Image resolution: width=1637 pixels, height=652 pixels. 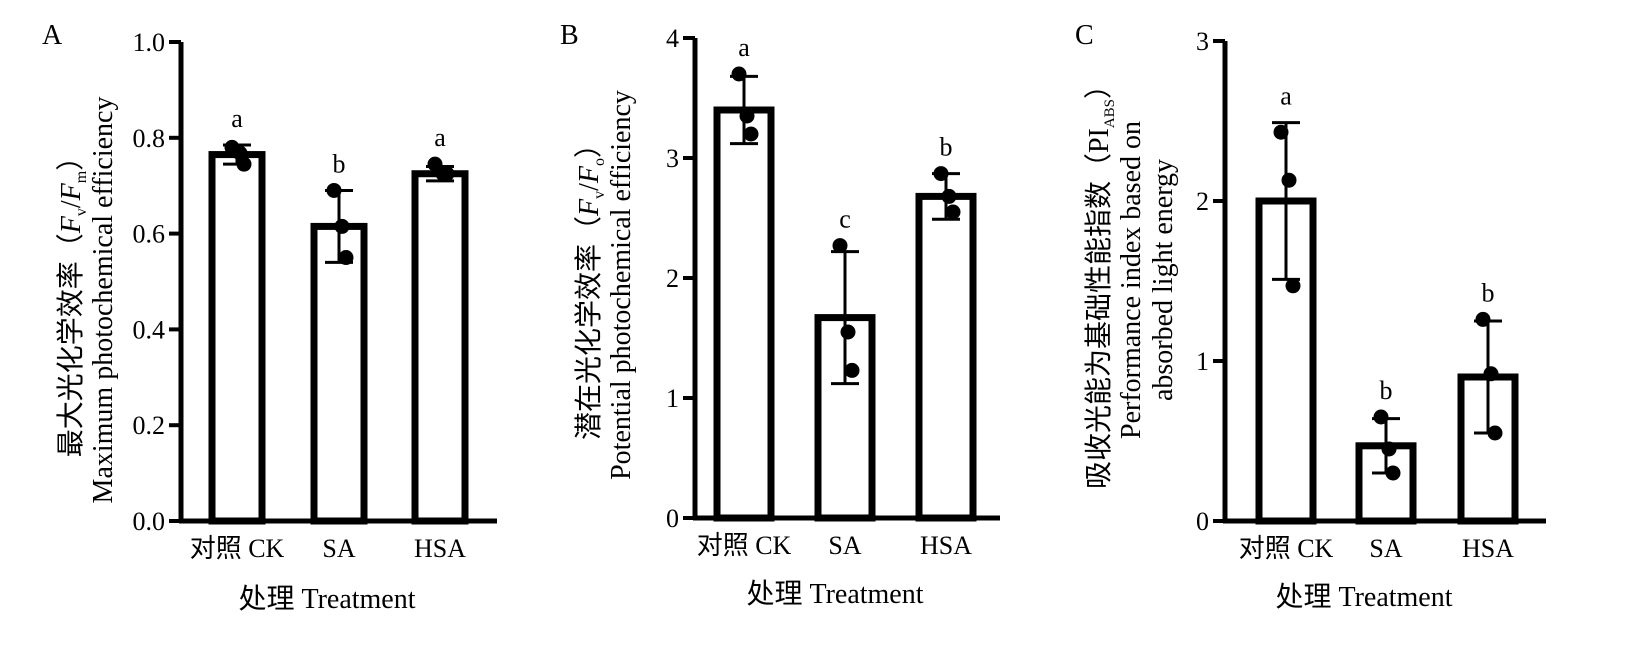 What do you see at coordinates (1163, 280) in the screenshot?
I see `y-axis-label-en-line2: absorbed light energy` at bounding box center [1163, 280].